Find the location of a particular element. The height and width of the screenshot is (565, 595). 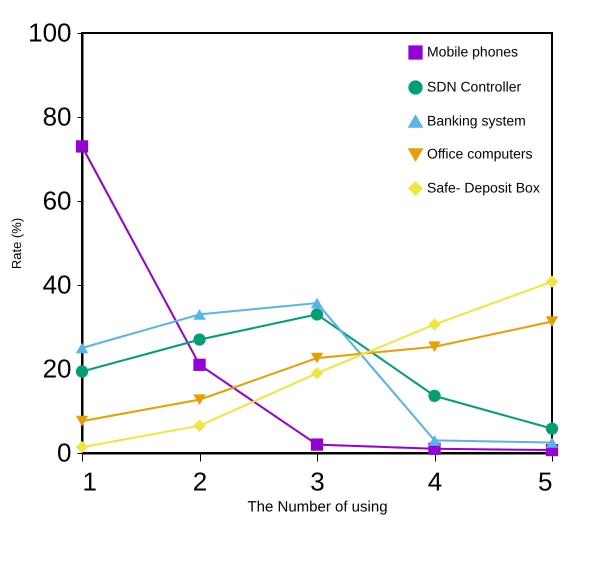

y-tick-label: 40 is located at coordinates (57, 285).